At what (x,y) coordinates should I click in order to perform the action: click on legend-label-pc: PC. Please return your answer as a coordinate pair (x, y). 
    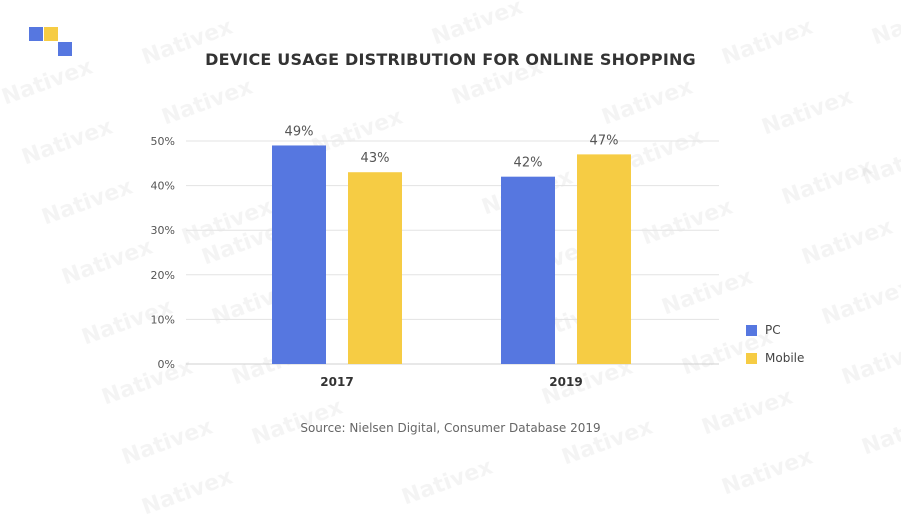
    Looking at the image, I should click on (773, 330).